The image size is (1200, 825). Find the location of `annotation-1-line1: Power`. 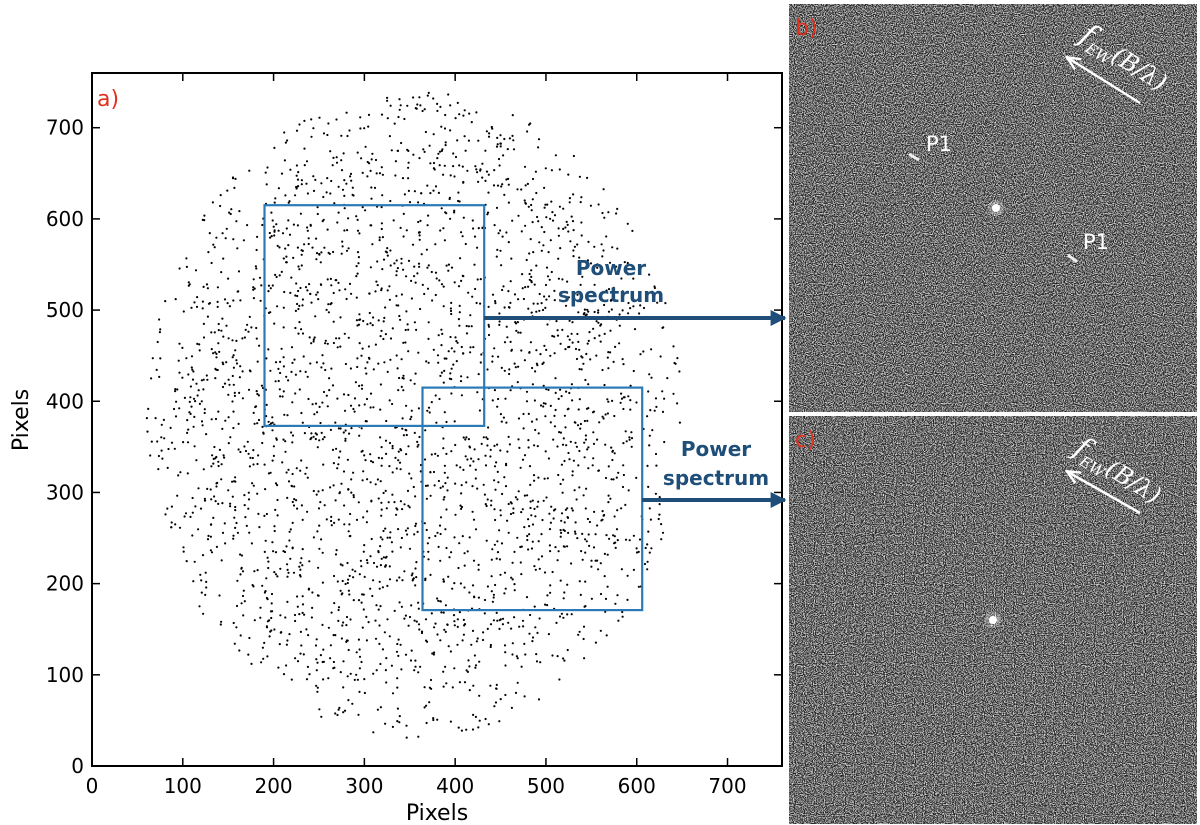

annotation-1-line1: Power is located at coordinates (611, 268).